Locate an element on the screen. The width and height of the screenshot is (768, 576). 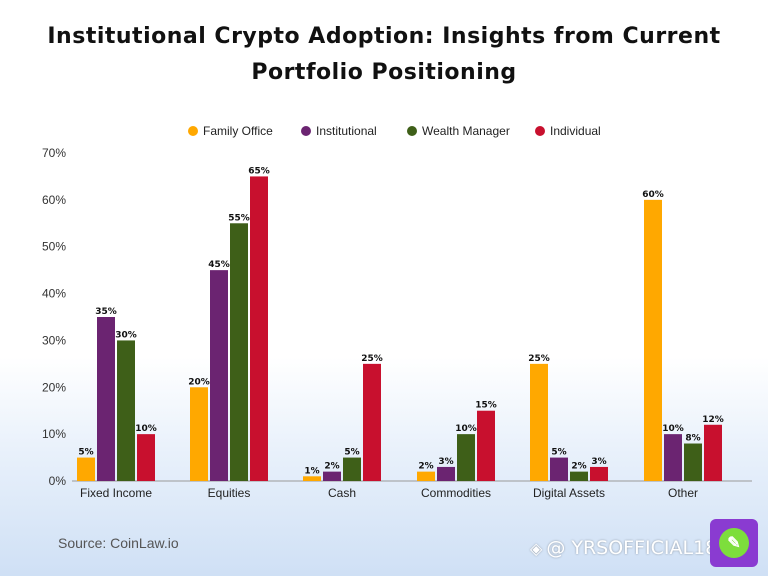
app-logo-icon: ✎ is located at coordinates (734, 543).